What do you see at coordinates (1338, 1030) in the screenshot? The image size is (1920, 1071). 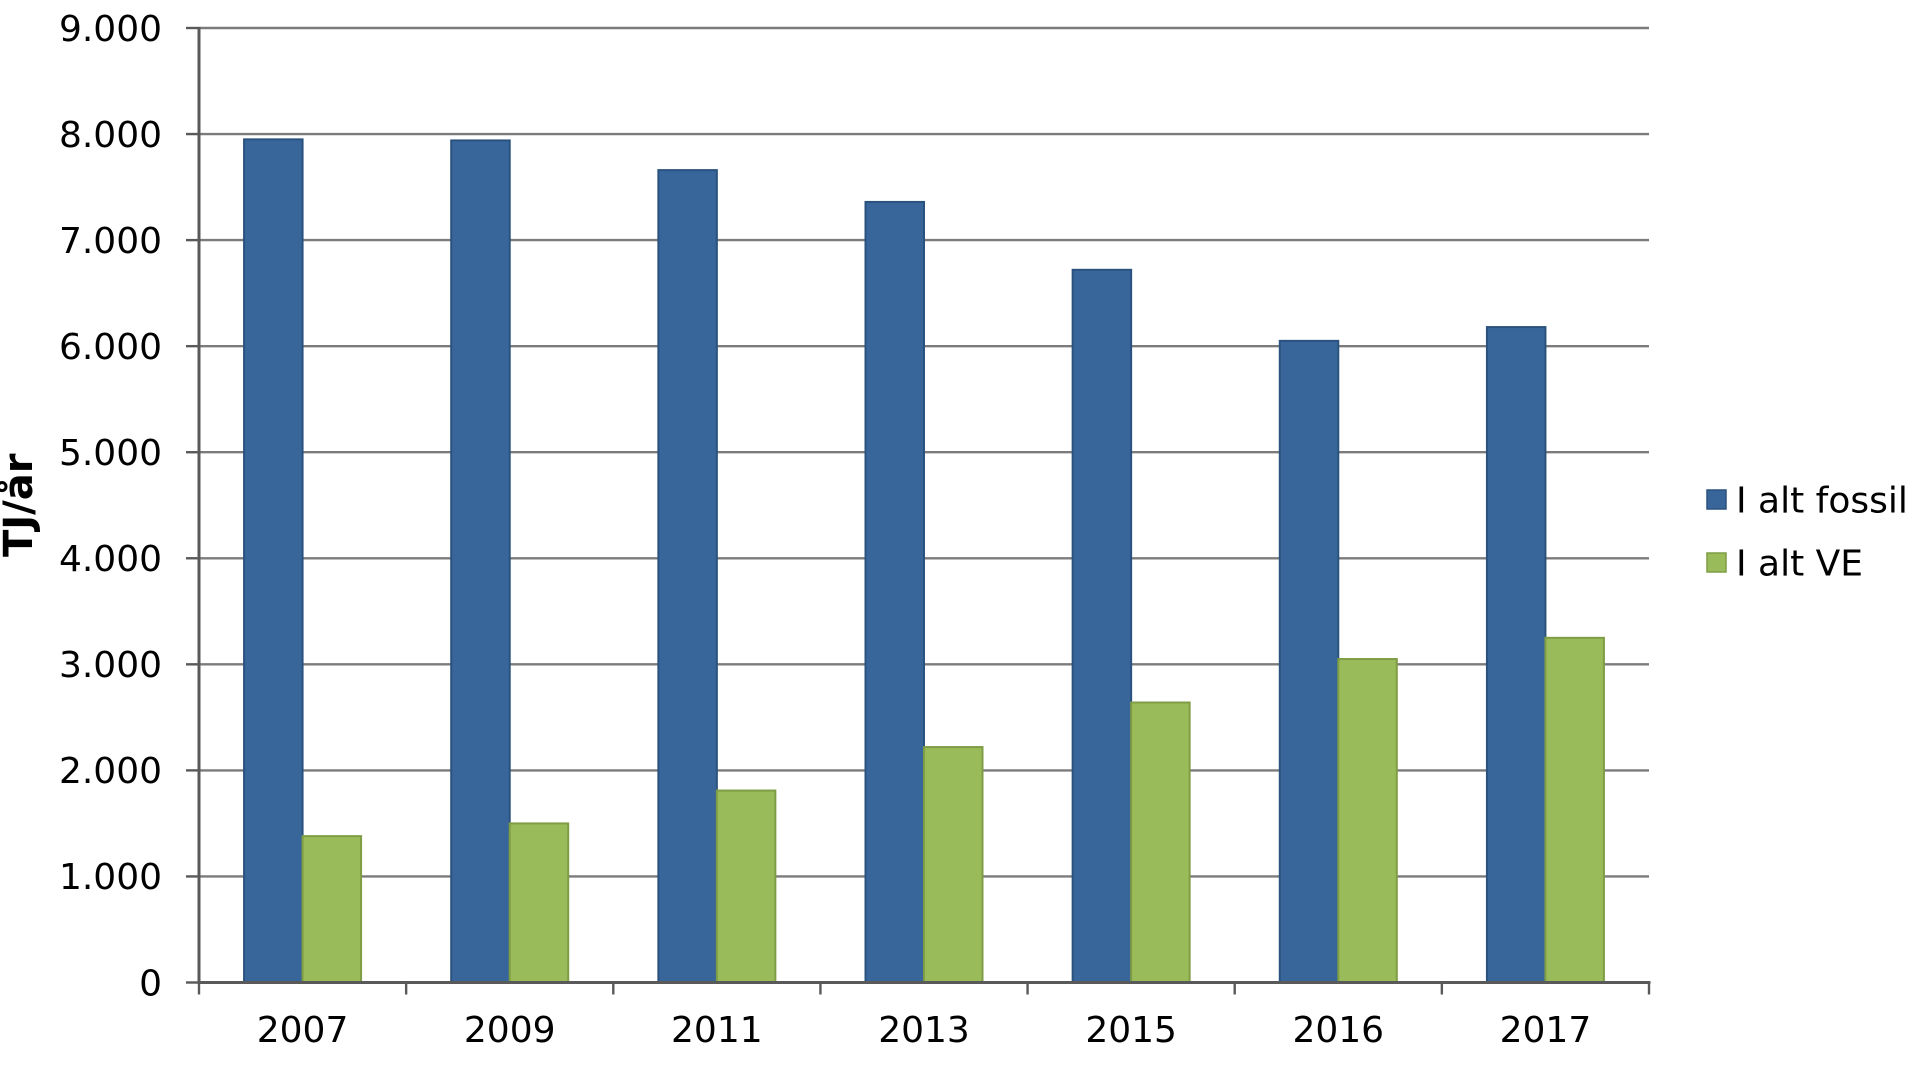 I see `x-tick-label-2016: 2016` at bounding box center [1338, 1030].